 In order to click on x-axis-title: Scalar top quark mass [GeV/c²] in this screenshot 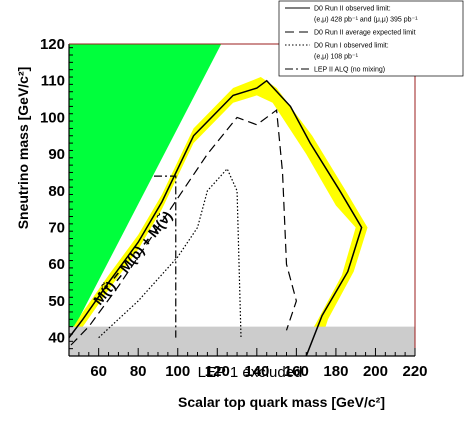, I will do `click(281, 402)`.